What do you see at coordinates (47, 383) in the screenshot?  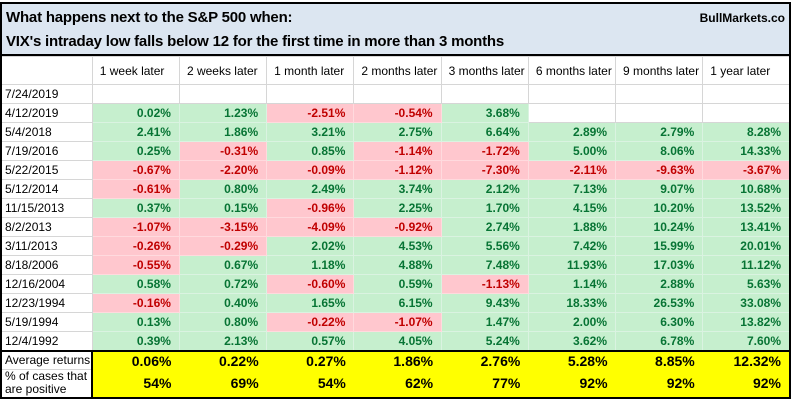 I see `percent-positive-label: % of cases that are positive` at bounding box center [47, 383].